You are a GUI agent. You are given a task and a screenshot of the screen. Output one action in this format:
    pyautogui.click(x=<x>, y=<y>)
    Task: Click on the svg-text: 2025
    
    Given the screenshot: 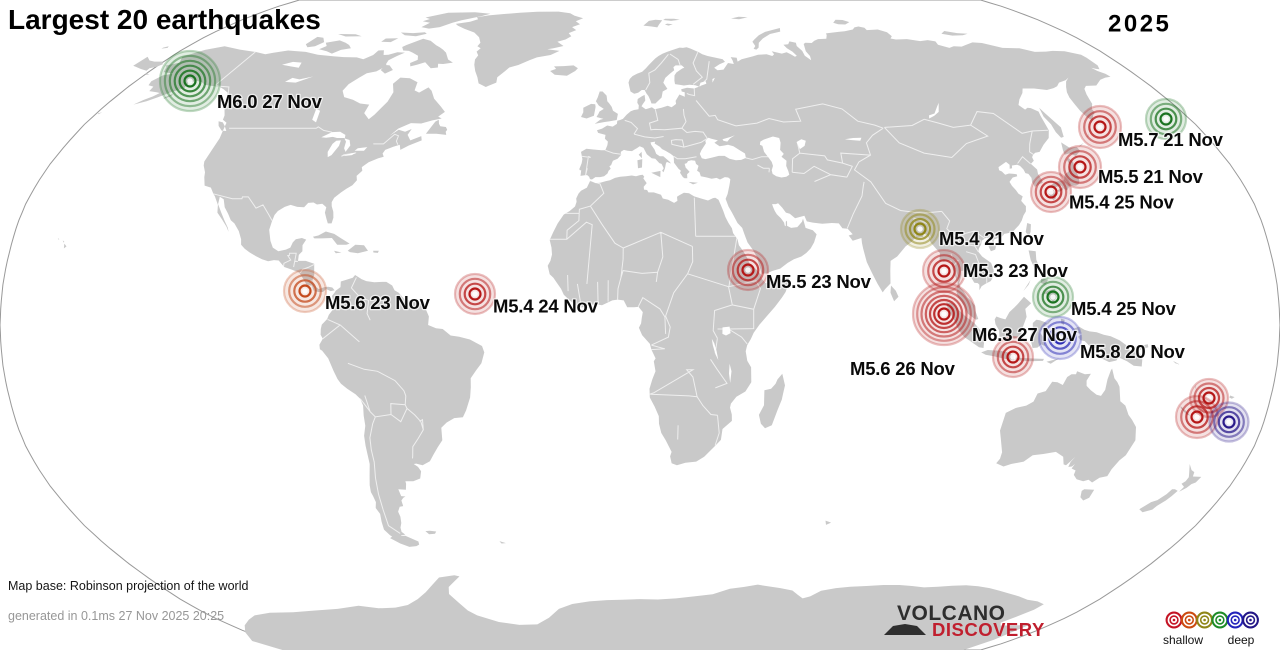 What is the action you would take?
    pyautogui.click(x=1139, y=24)
    